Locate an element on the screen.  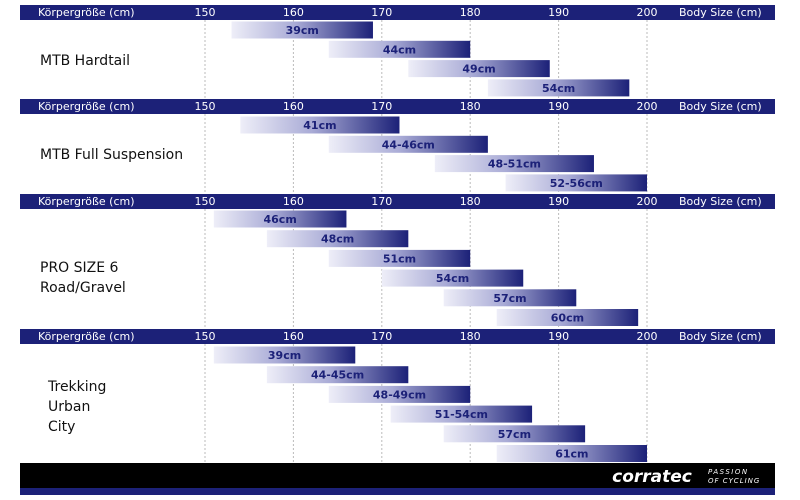
block-title: Road/Gravel is located at coordinates (83, 288).